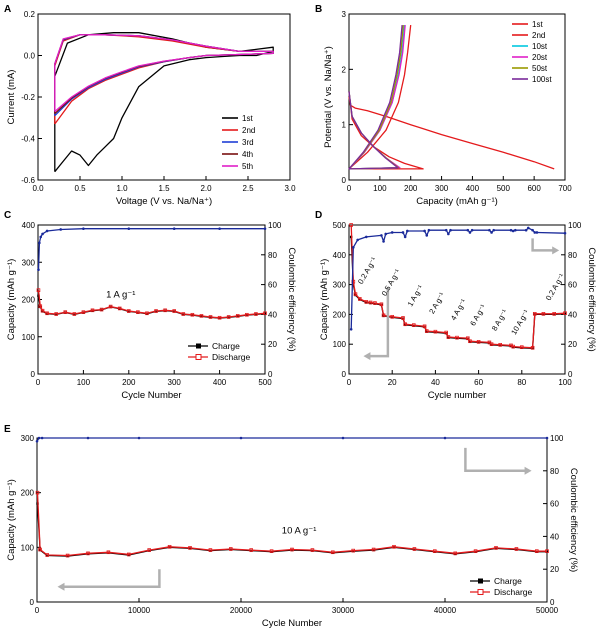 The width and height of the screenshot is (600, 633). I want to click on left-axis-arrow-head, so click(61, 586).